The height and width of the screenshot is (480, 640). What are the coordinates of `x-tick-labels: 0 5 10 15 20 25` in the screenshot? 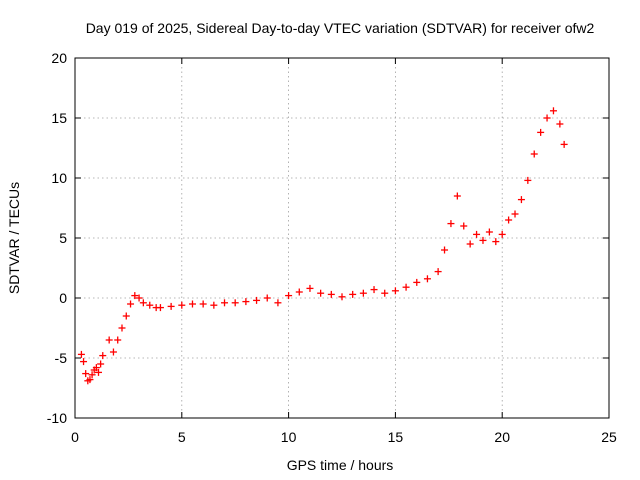 It's located at (344, 437).